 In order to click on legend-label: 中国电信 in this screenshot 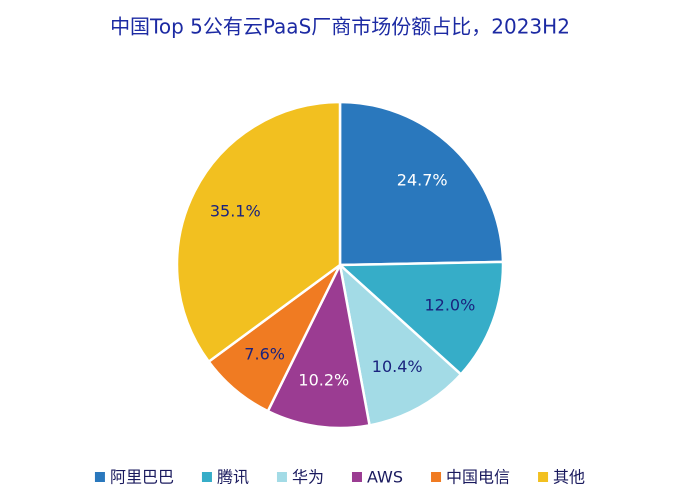, I will do `click(478, 477)`.